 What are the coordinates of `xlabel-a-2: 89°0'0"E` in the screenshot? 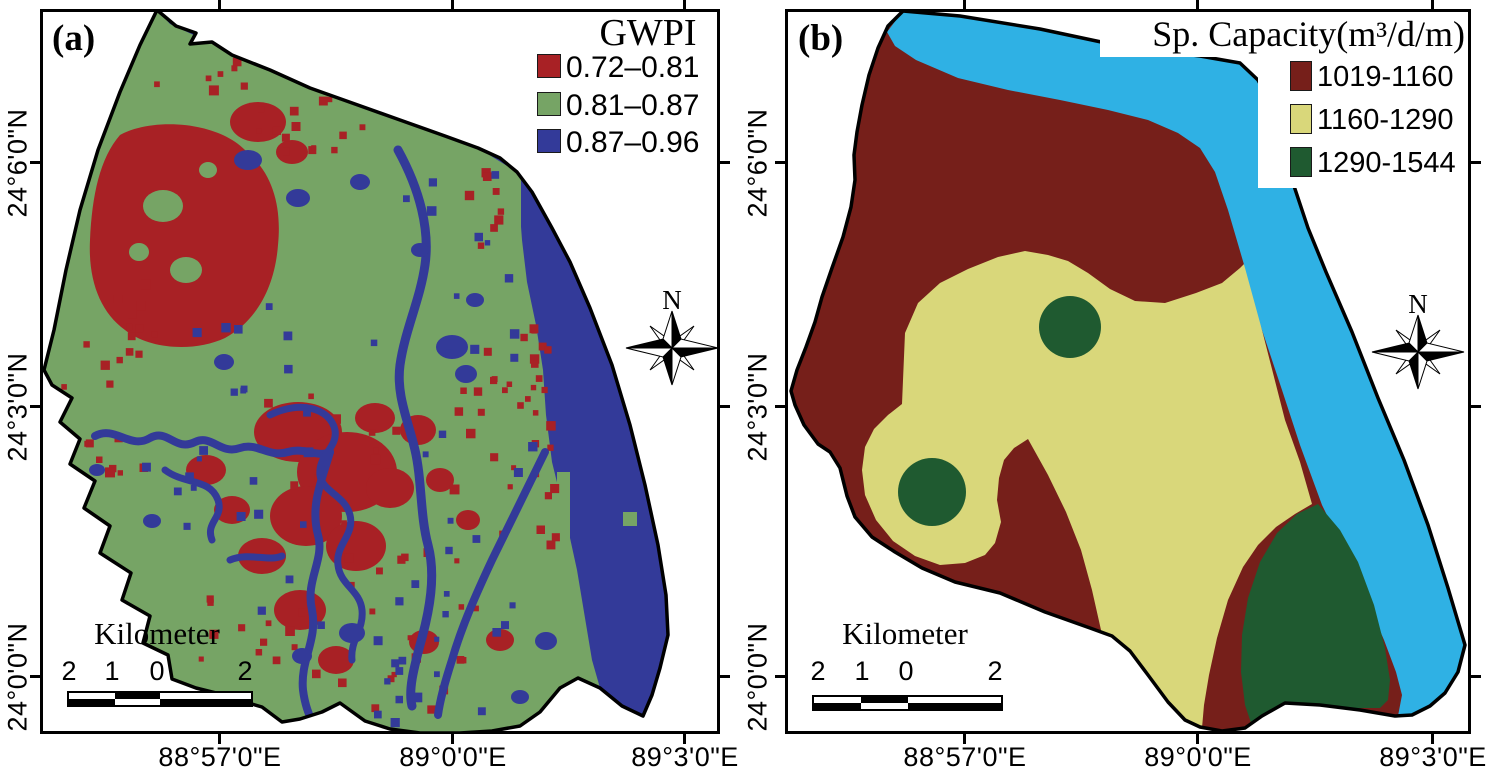 It's located at (453, 757).